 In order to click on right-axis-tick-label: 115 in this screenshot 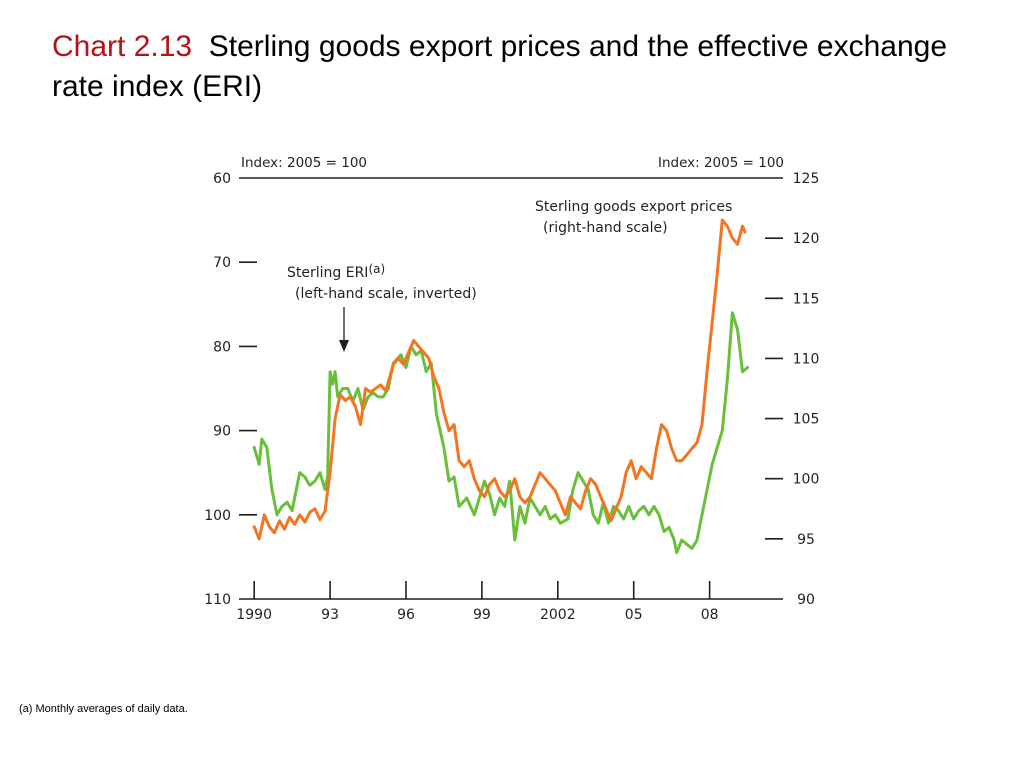, I will do `click(806, 299)`.